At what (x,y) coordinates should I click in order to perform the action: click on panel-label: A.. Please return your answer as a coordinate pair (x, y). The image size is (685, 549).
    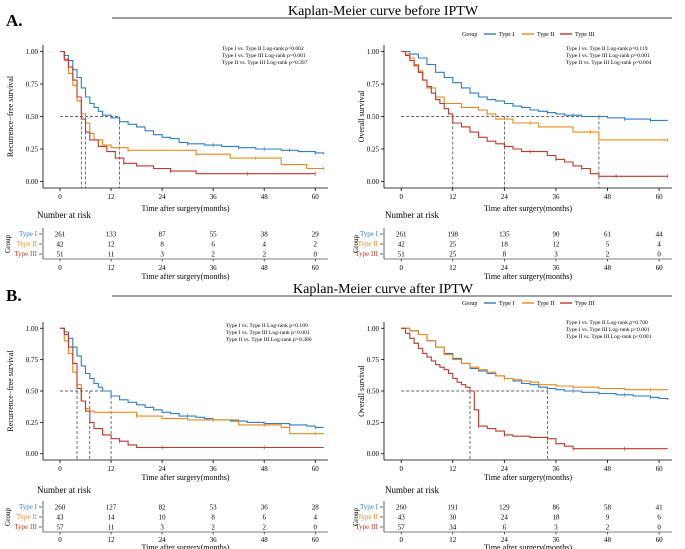
    Looking at the image, I should click on (14, 20).